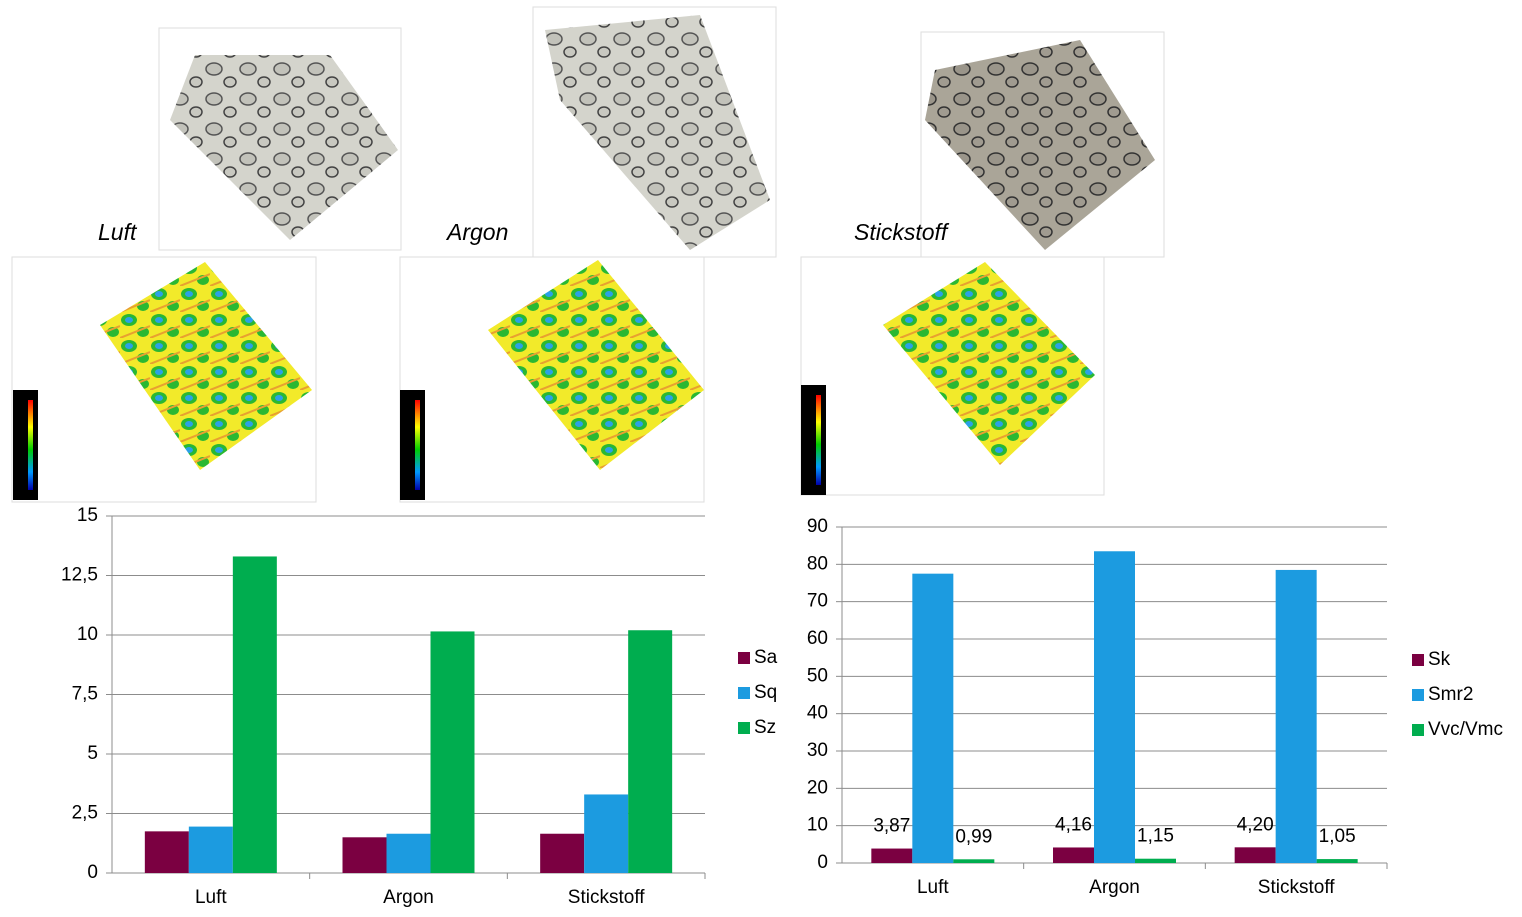 The height and width of the screenshot is (917, 1522). I want to click on data-label: 4,16, so click(1073, 824).